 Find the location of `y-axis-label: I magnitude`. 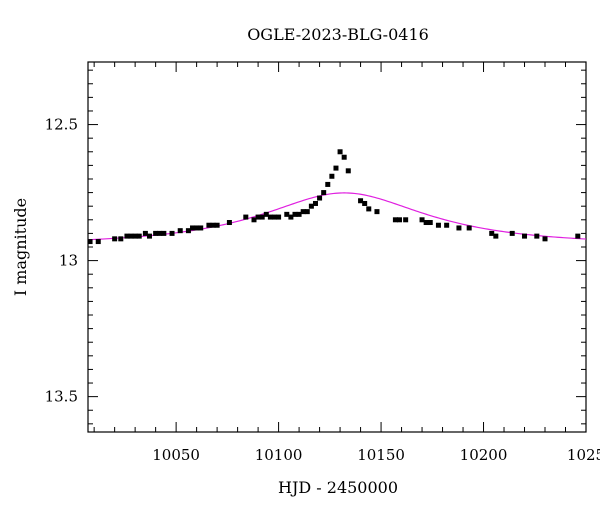

y-axis-label: I magnitude is located at coordinates (20, 247).